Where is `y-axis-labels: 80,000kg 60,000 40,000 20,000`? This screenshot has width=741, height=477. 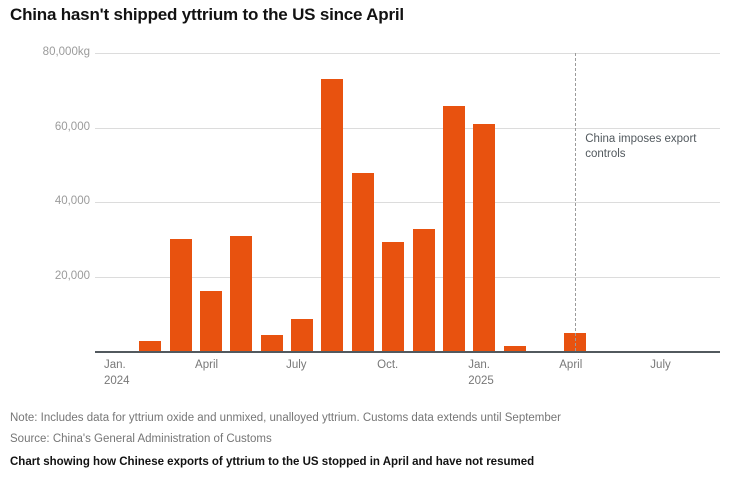 y-axis-labels: 80,000kg 60,000 40,000 20,000 is located at coordinates (45, 198).